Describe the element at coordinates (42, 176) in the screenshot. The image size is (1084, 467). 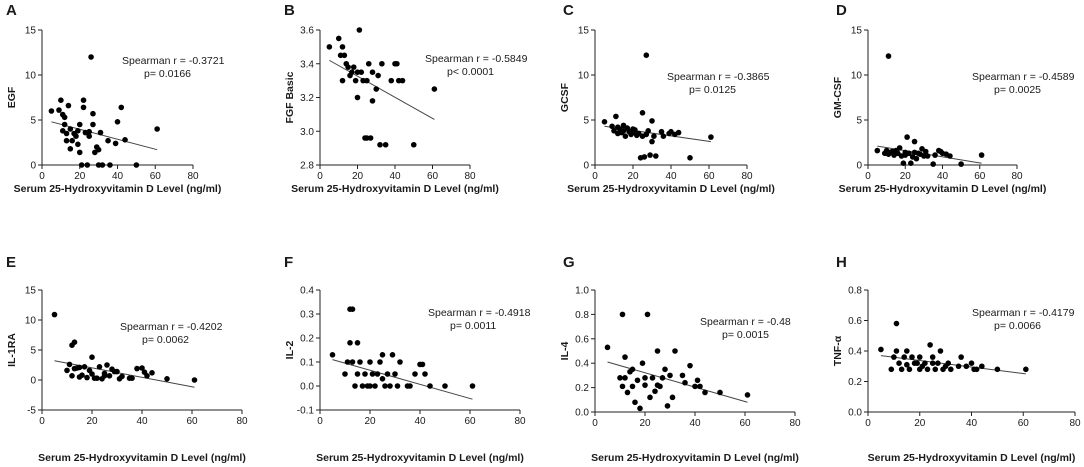
I see `x-tick-label: 0` at that location.